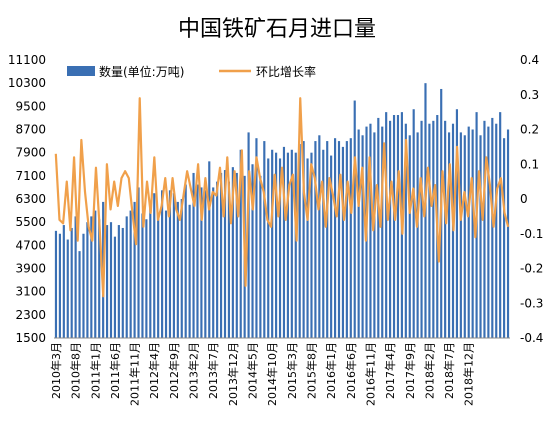 The width and height of the screenshot is (550, 443). What do you see at coordinates (351, 370) in the screenshot?
I see `x-tick-label: 2016年6月` at bounding box center [351, 370].